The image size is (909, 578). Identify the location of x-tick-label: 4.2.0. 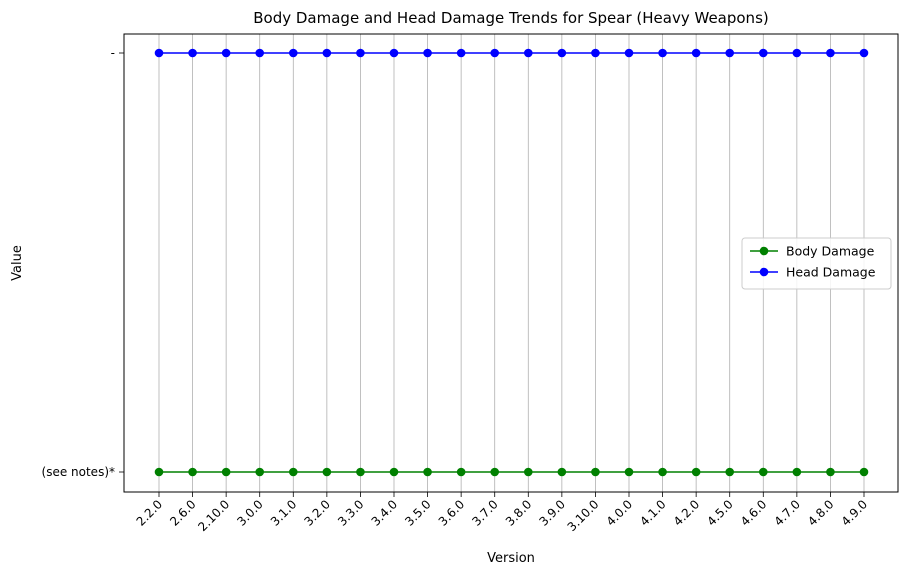
(686, 512).